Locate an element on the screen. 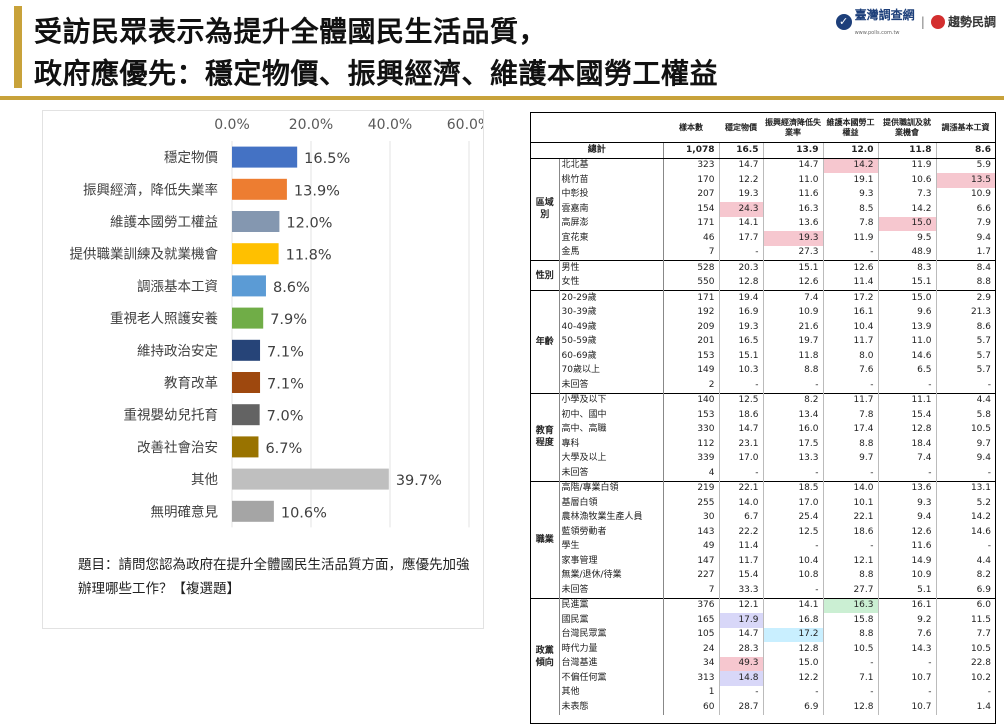 This screenshot has height=725, width=1004. table-cell: 11.4 is located at coordinates (740, 546).